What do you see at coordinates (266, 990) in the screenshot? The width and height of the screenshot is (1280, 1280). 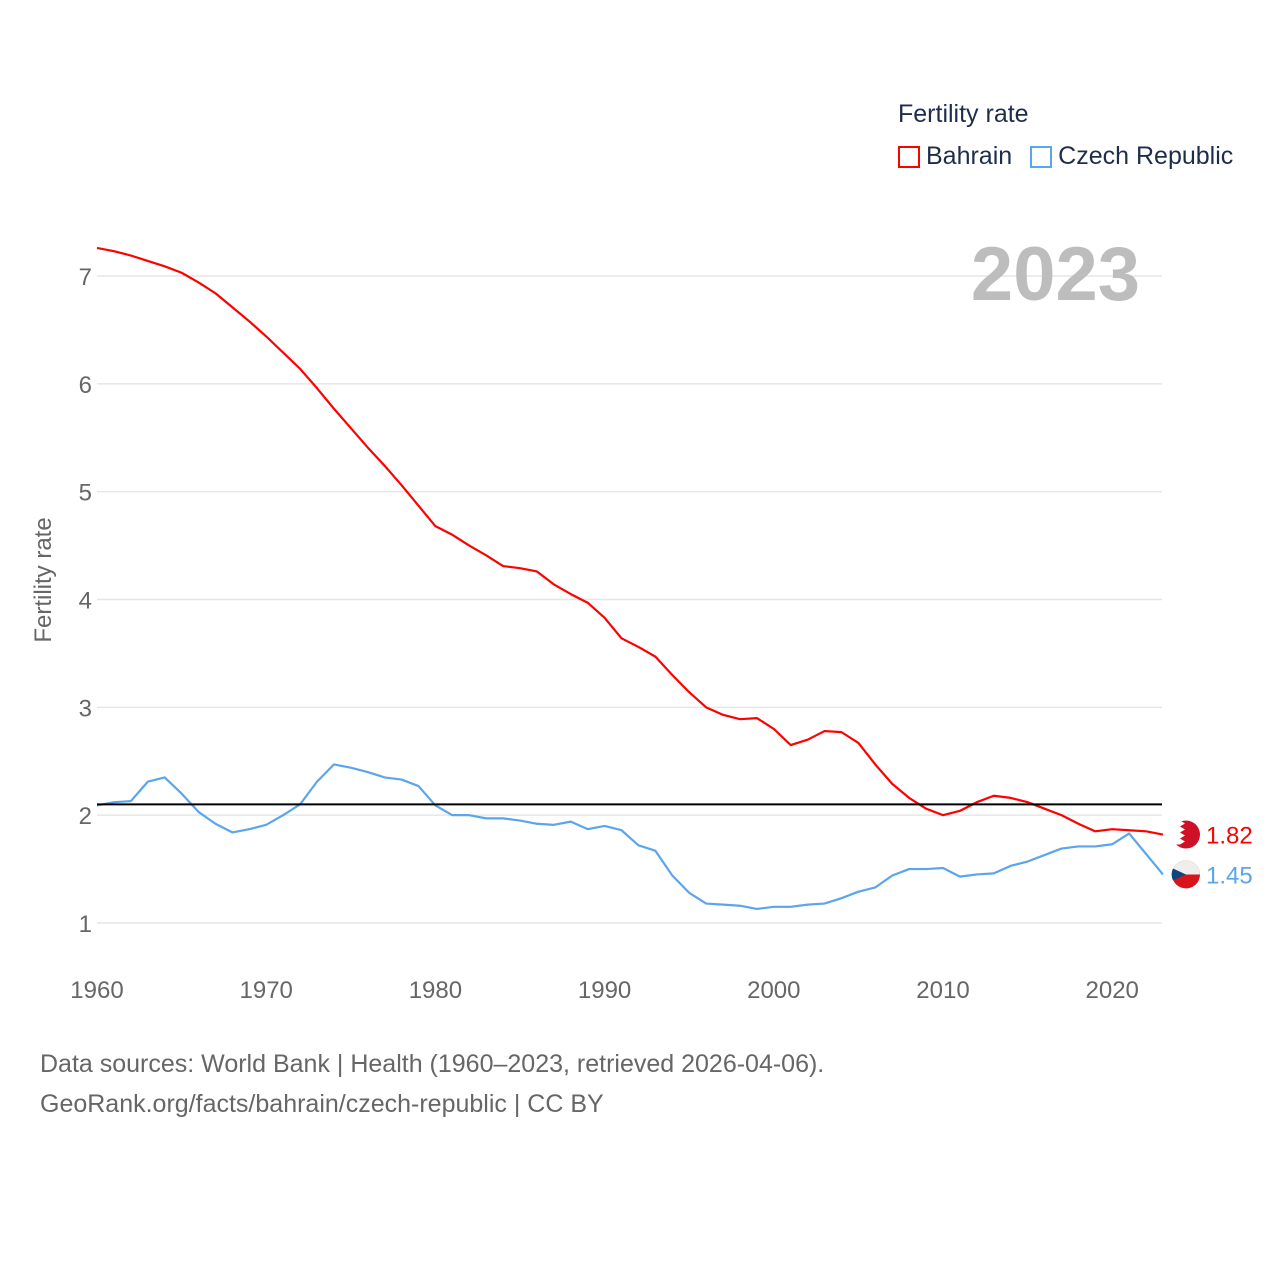 I see `x-tick-label: 1970` at bounding box center [266, 990].